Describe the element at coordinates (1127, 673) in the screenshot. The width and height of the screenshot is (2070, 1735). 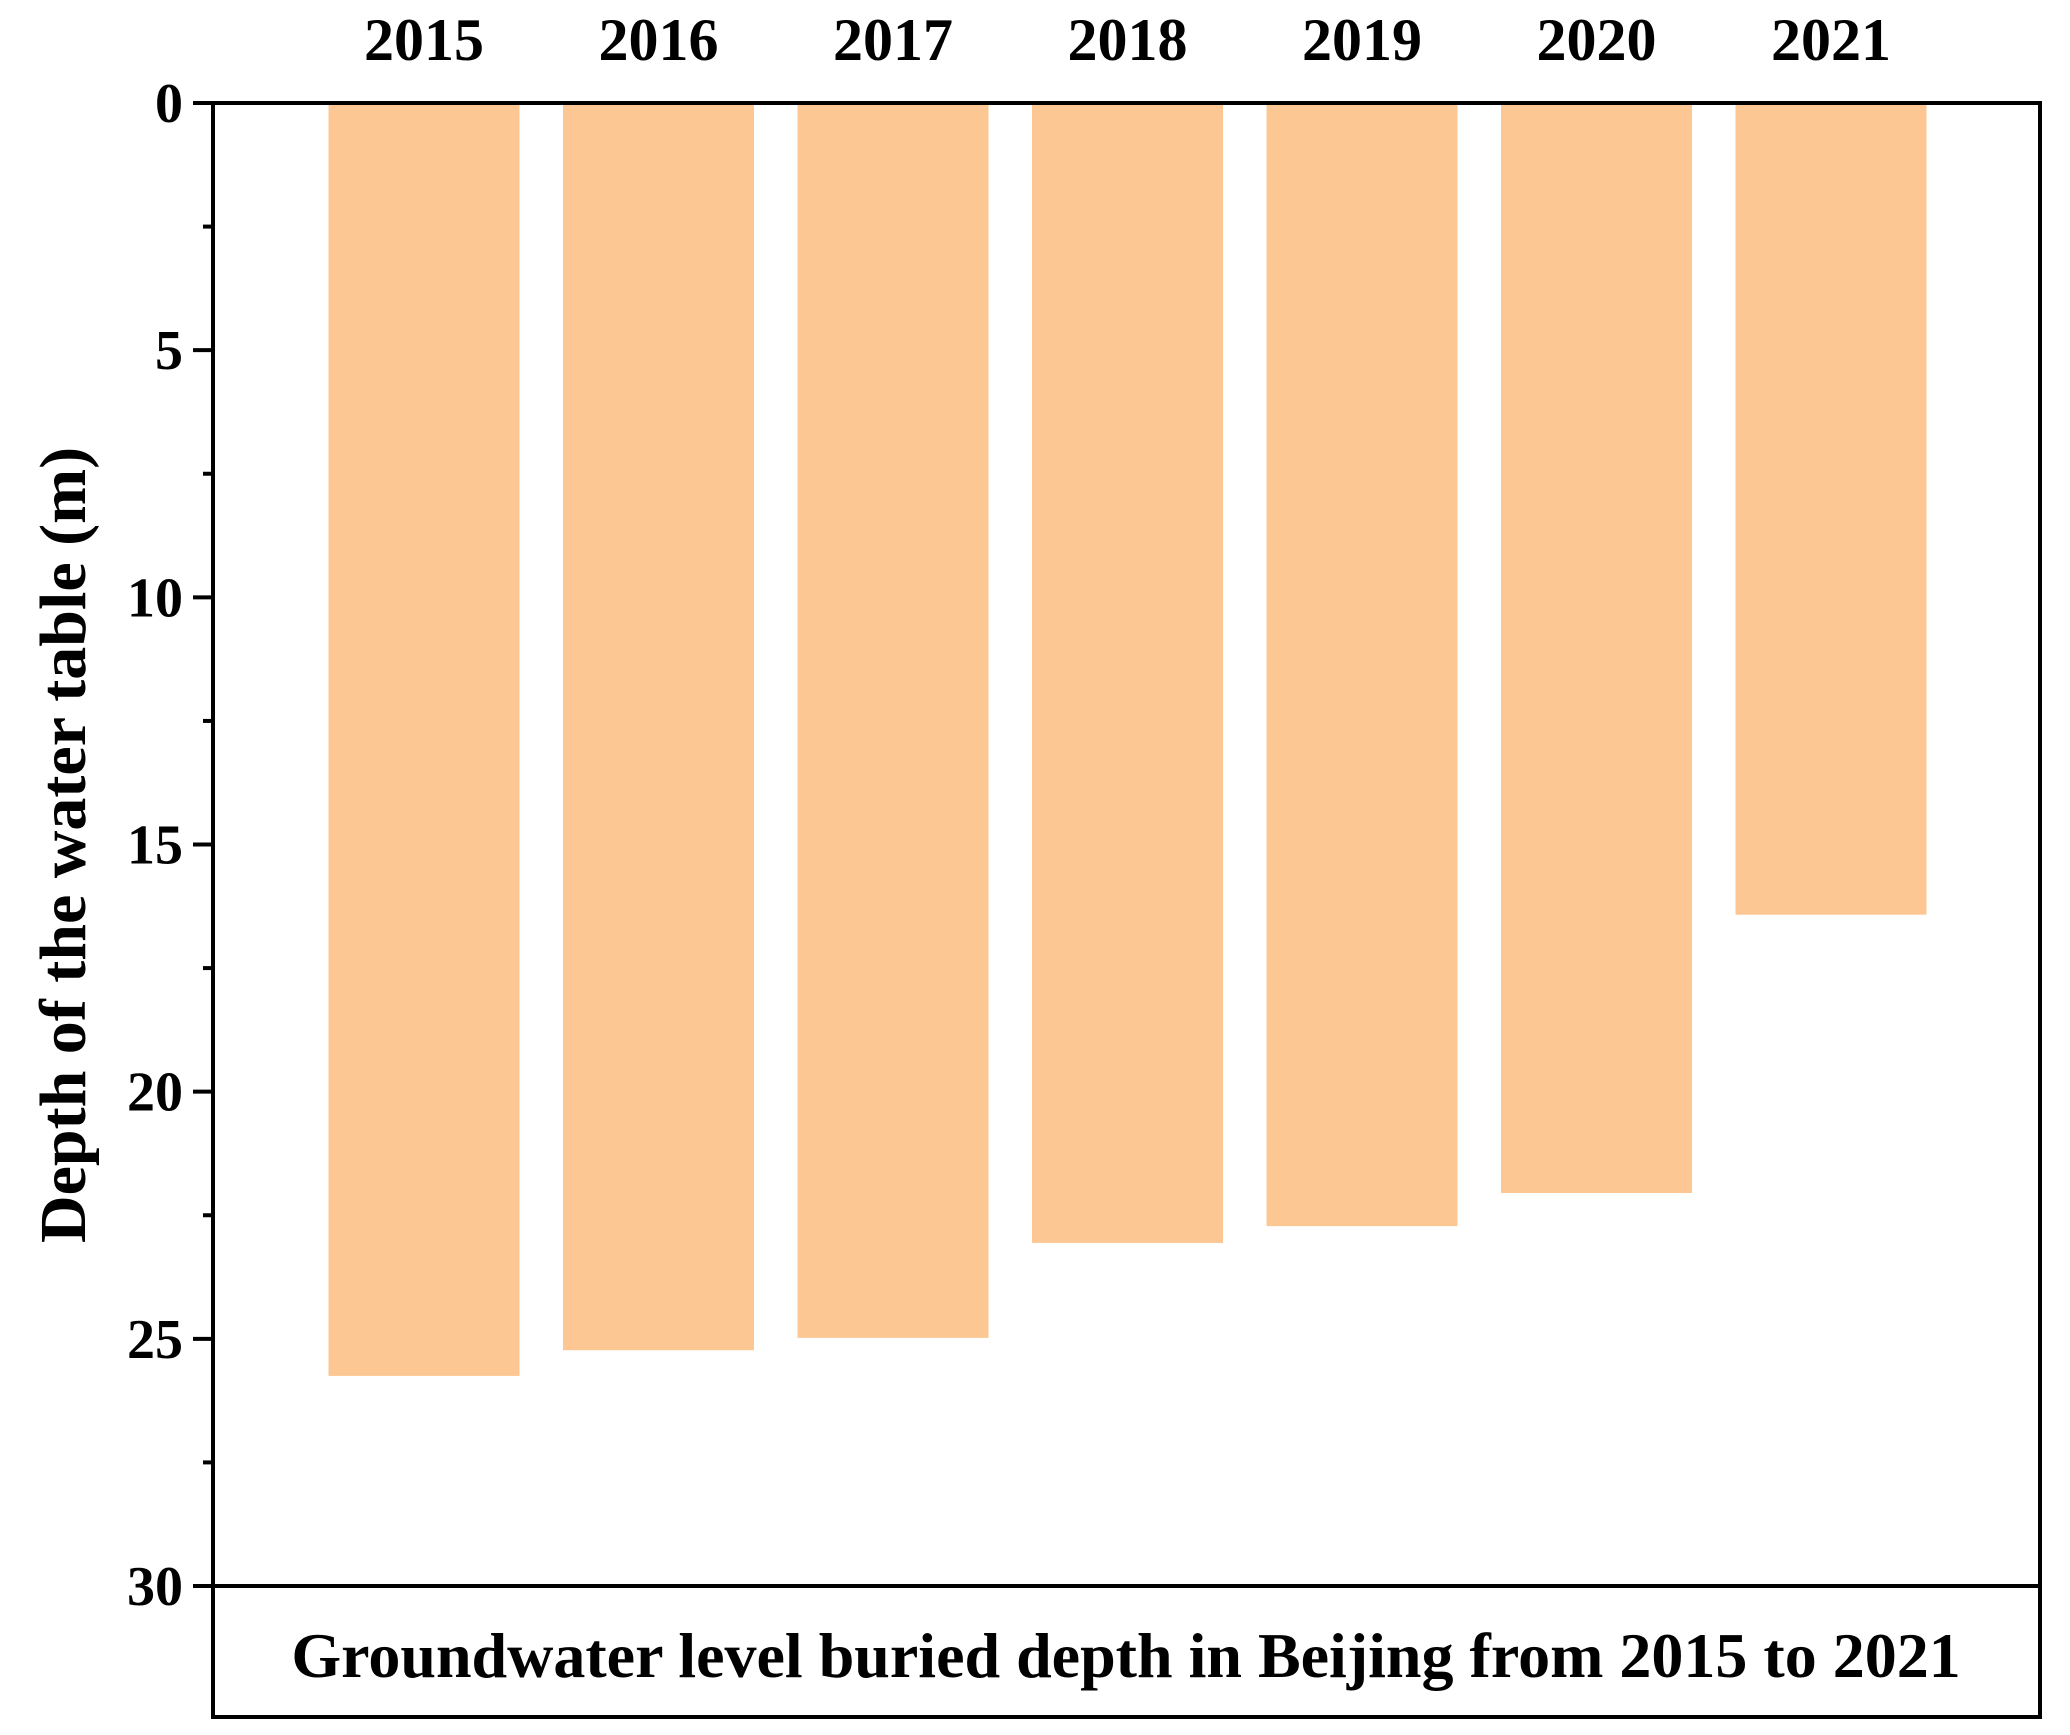
I see `bar-2018` at that location.